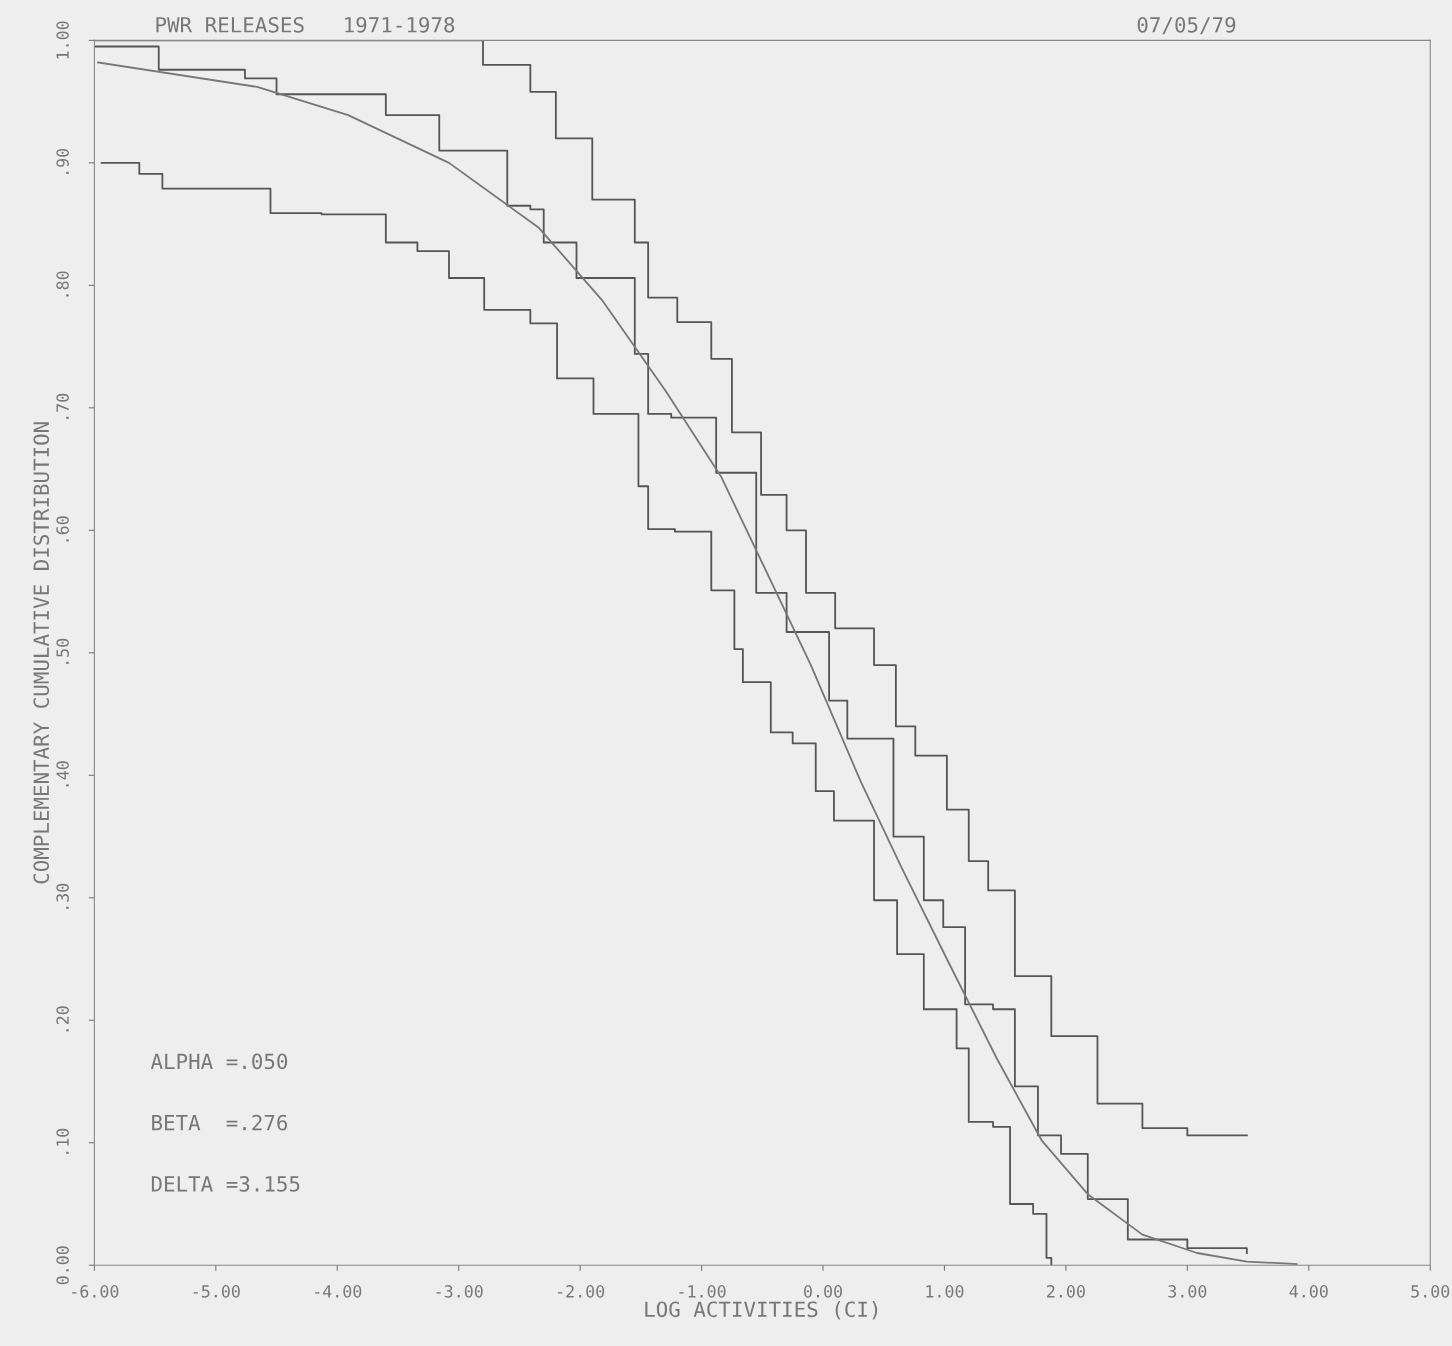  Describe the element at coordinates (62, 406) in the screenshot. I see `y-tick-label: .70` at that location.